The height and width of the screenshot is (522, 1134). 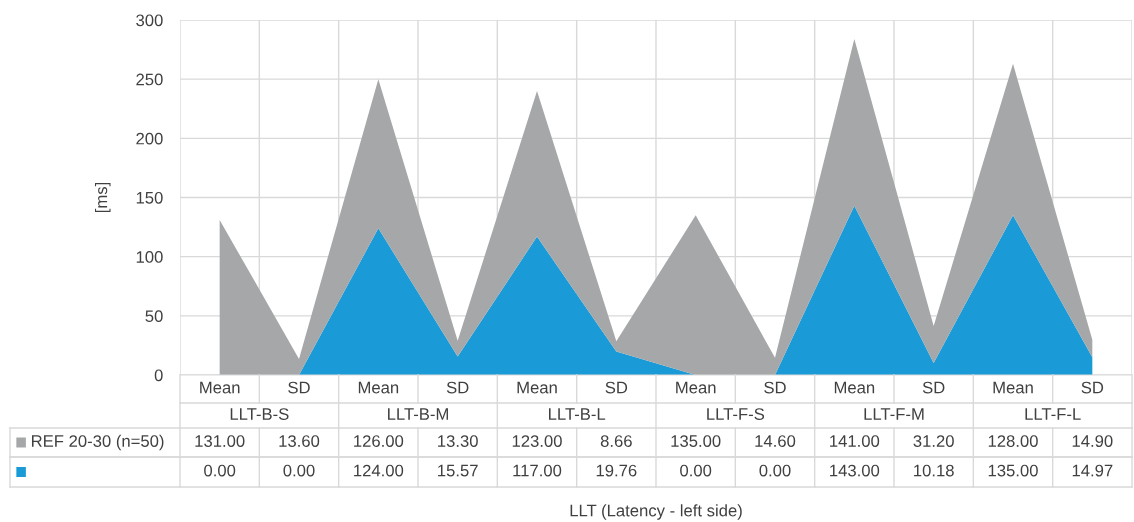 What do you see at coordinates (97, 442) in the screenshot?
I see `legend-label: REF 20-30 (n=50)` at bounding box center [97, 442].